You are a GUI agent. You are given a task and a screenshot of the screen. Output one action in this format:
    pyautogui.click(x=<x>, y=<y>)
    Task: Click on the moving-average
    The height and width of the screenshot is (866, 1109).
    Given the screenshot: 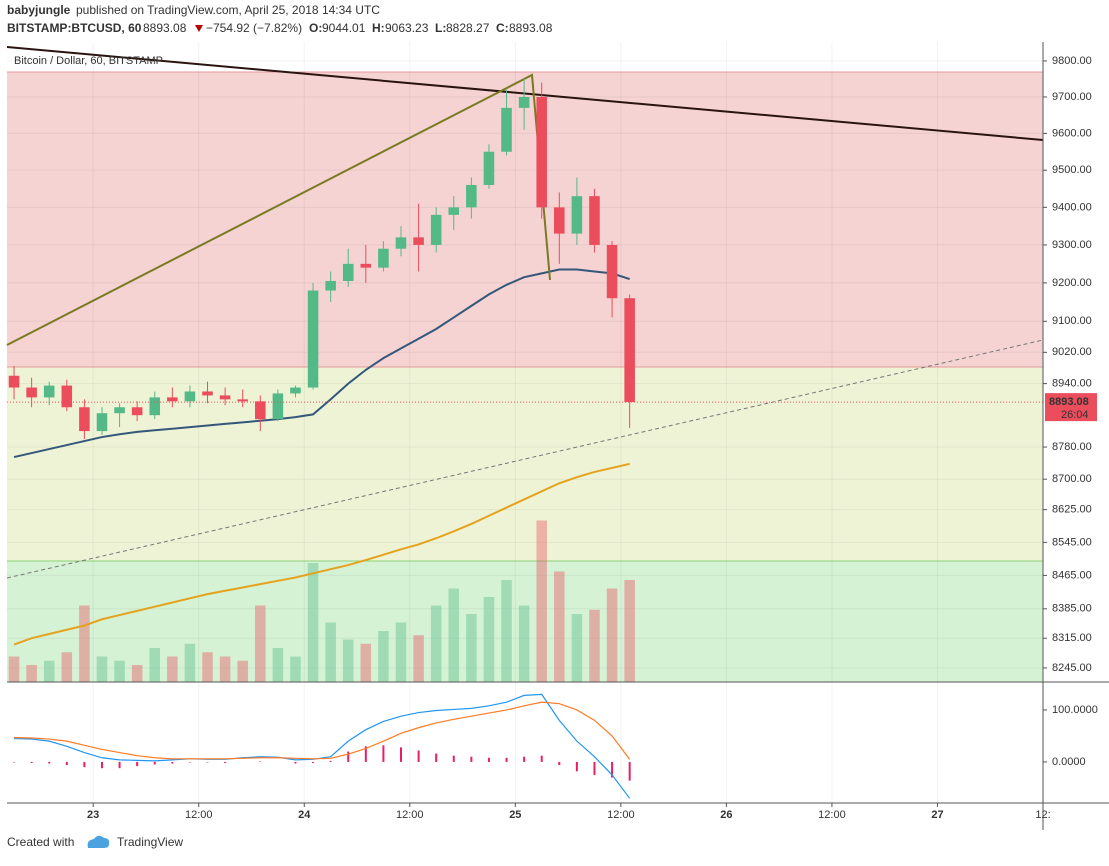 What is the action you would take?
    pyautogui.click(x=321, y=363)
    